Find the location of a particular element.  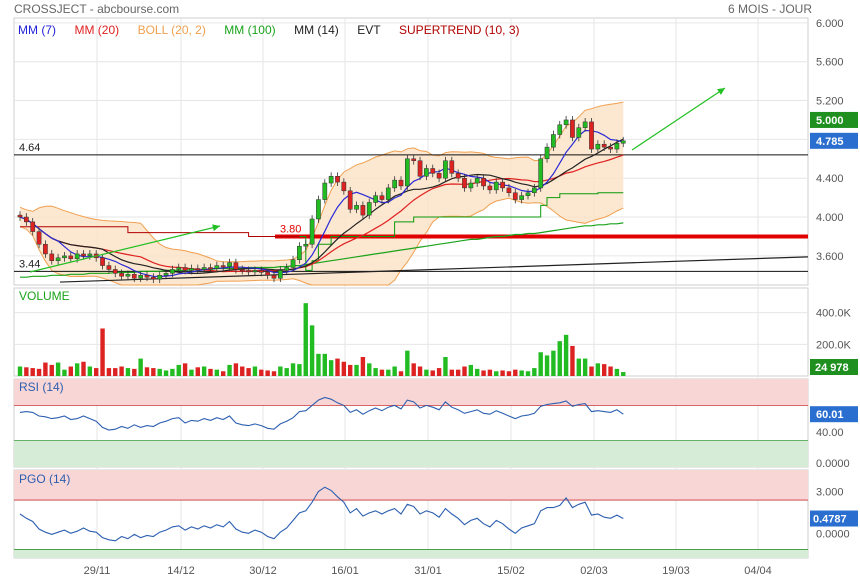

x-tick-label: 04/04 is located at coordinates (758, 571).